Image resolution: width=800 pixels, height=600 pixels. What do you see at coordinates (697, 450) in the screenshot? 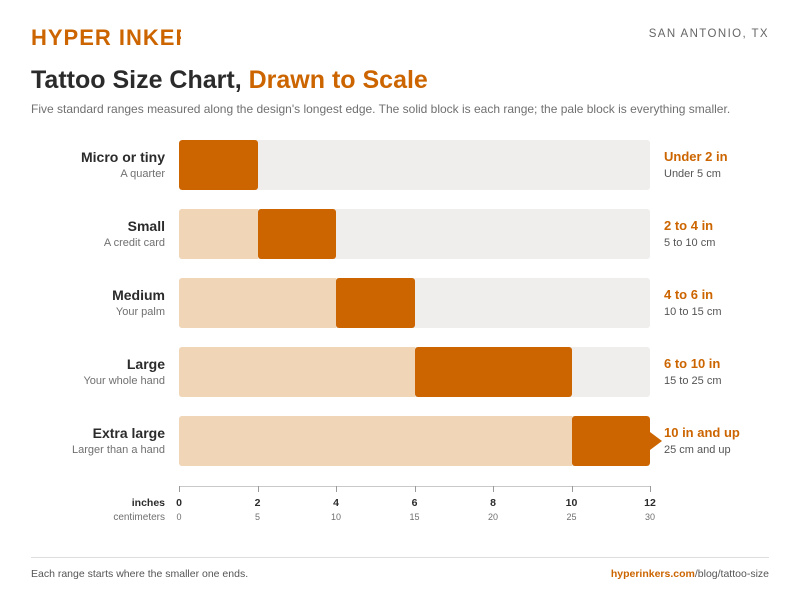
I see `range-label-centimeters: 25 cm and up` at bounding box center [697, 450].